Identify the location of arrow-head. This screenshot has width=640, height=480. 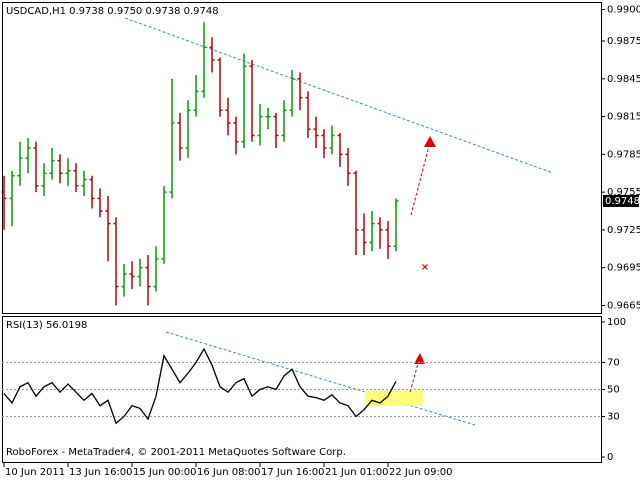
(430, 141).